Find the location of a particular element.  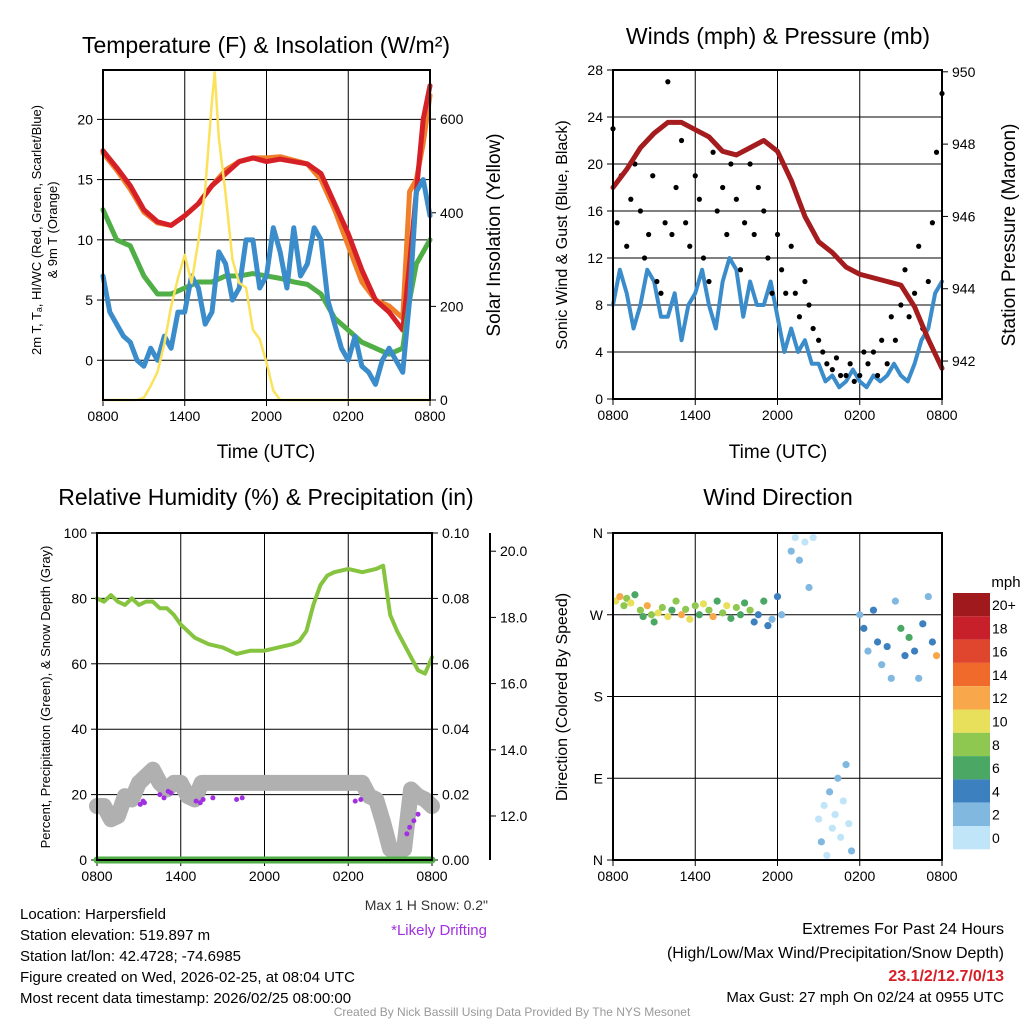

legend-label: 2 is located at coordinates (996, 815).